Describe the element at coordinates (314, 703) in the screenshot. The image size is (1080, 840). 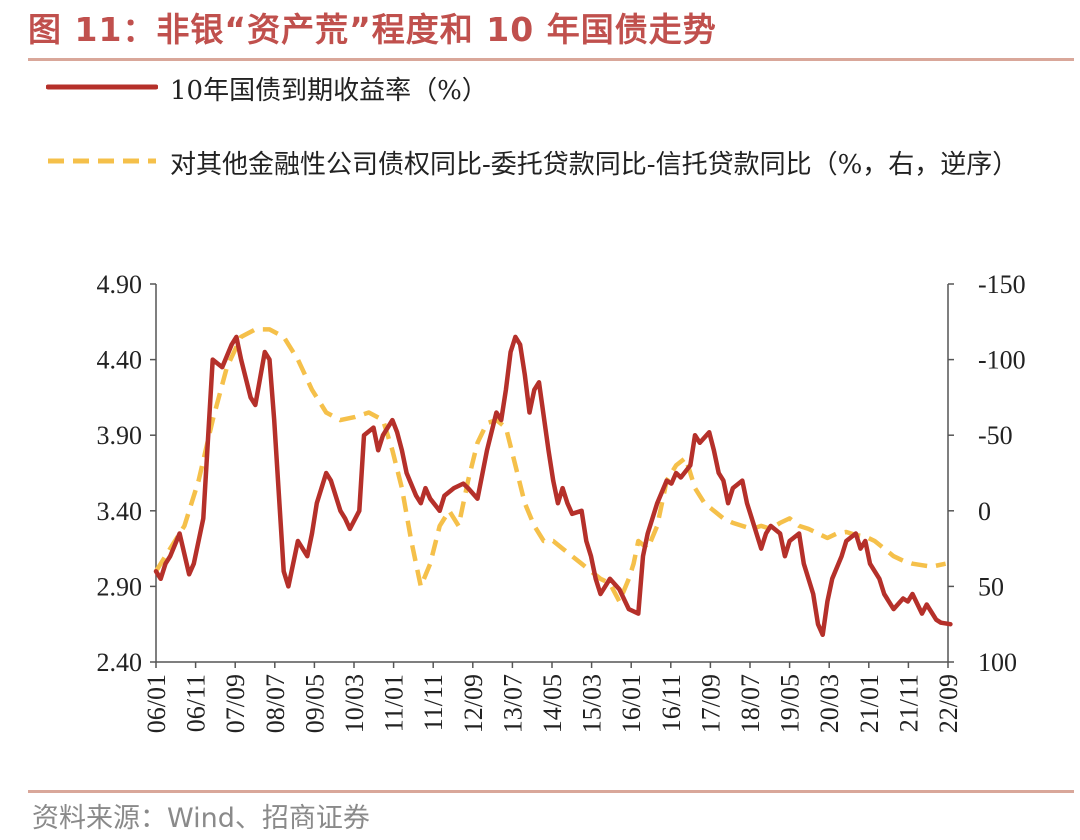
I see `x-tick-label: 09/05` at that location.